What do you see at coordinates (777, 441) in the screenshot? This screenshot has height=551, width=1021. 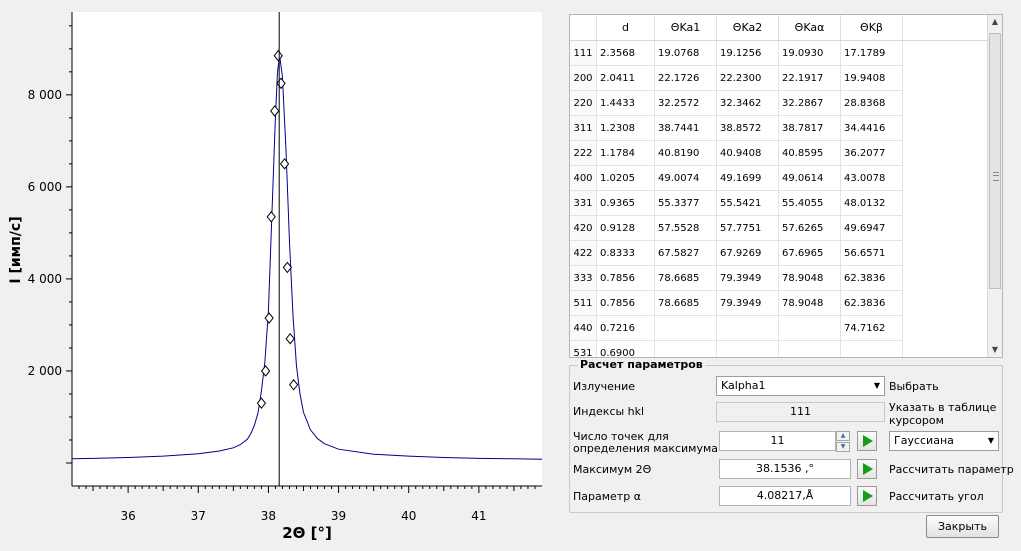 I see `points-field: 11` at bounding box center [777, 441].